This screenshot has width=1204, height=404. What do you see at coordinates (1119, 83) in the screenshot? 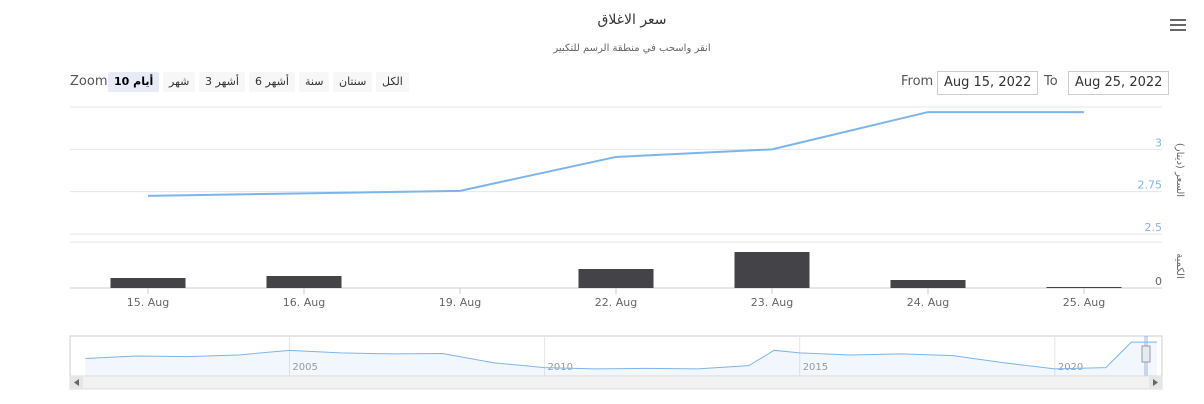
I see `to-input: Aug 25, 2022` at bounding box center [1119, 83].